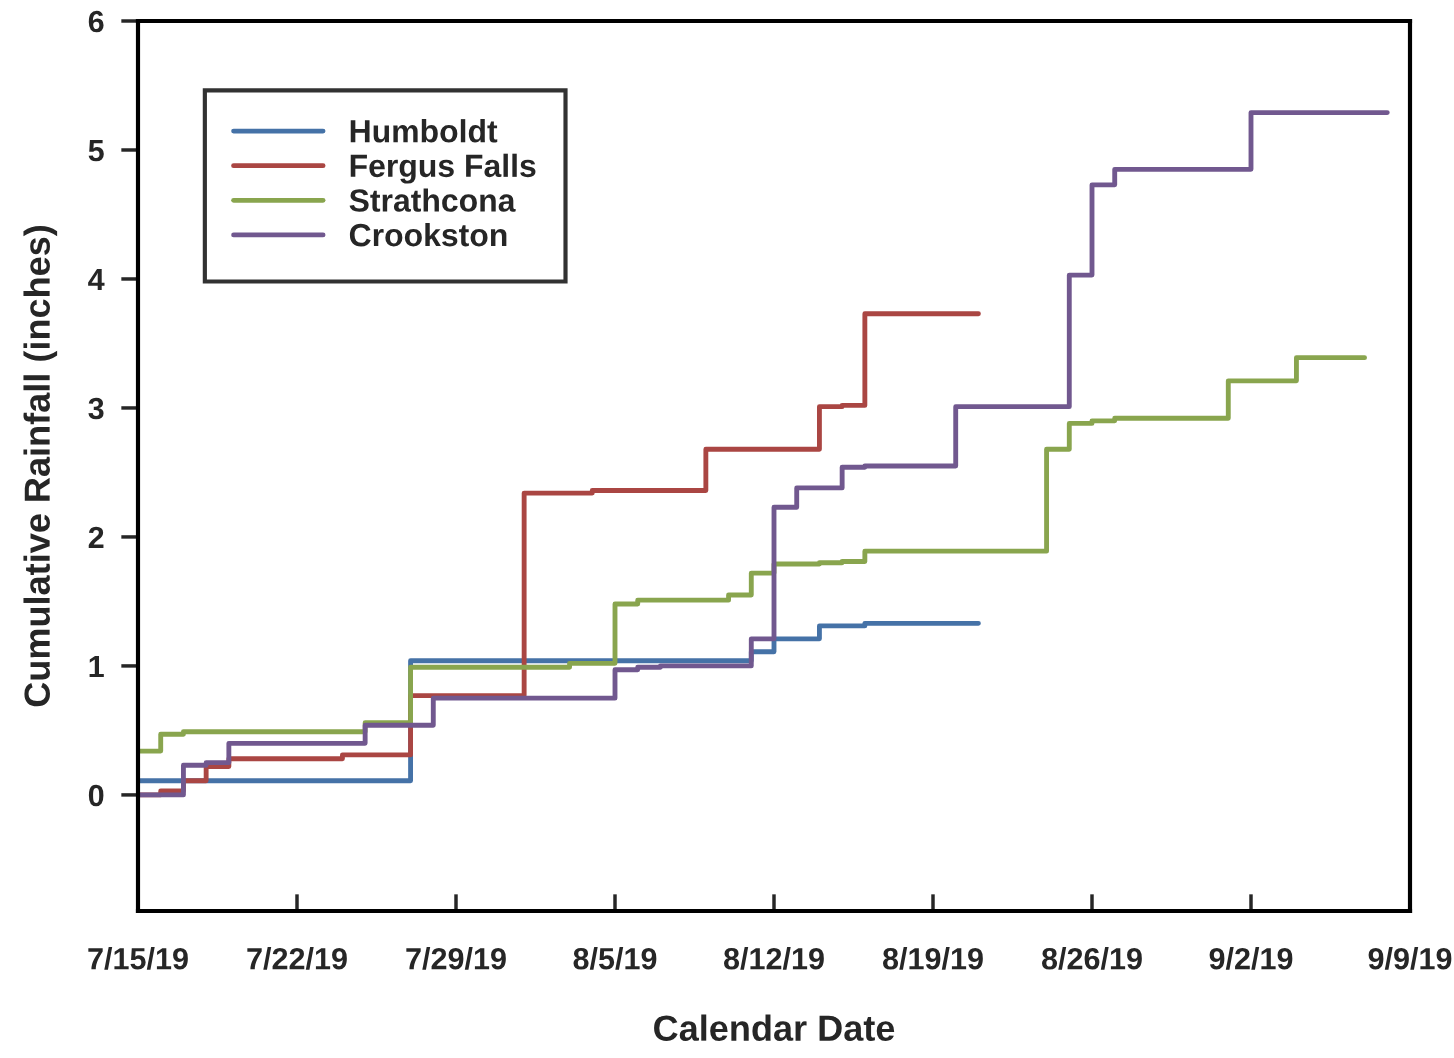  Describe the element at coordinates (297, 958) in the screenshot. I see `x-tick-label: 7/22/19` at that location.